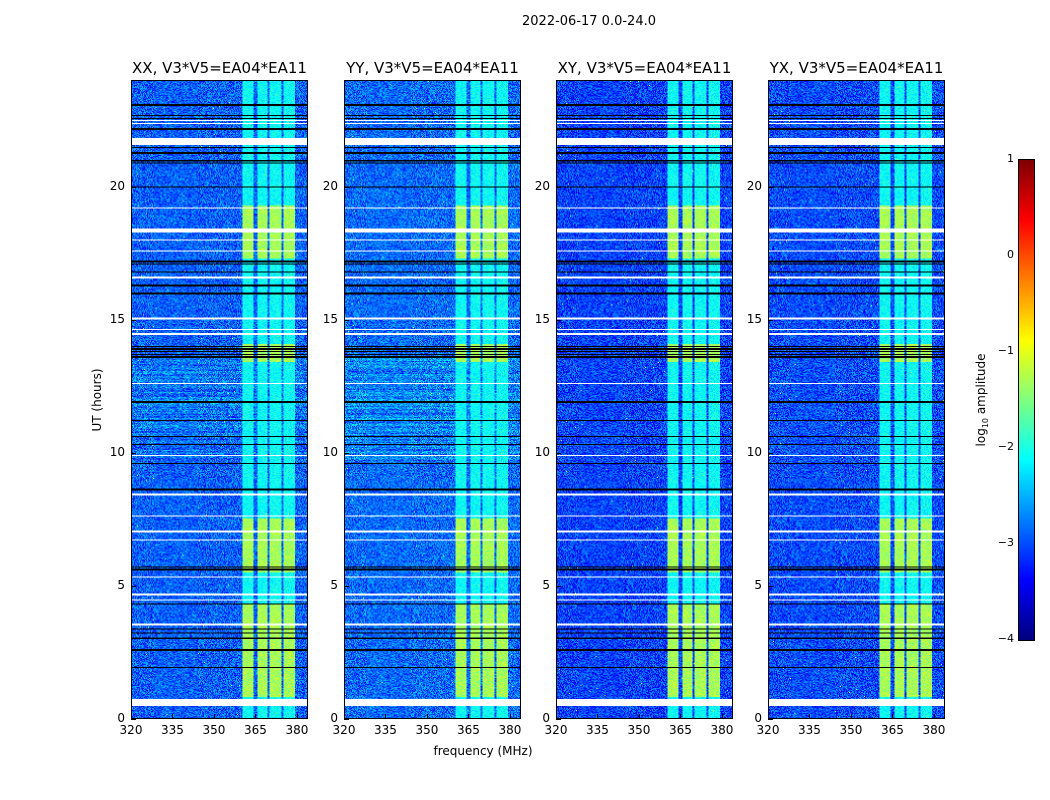  I want to click on figure-title: 2022-06-17 0.0-24.0, so click(589, 21).